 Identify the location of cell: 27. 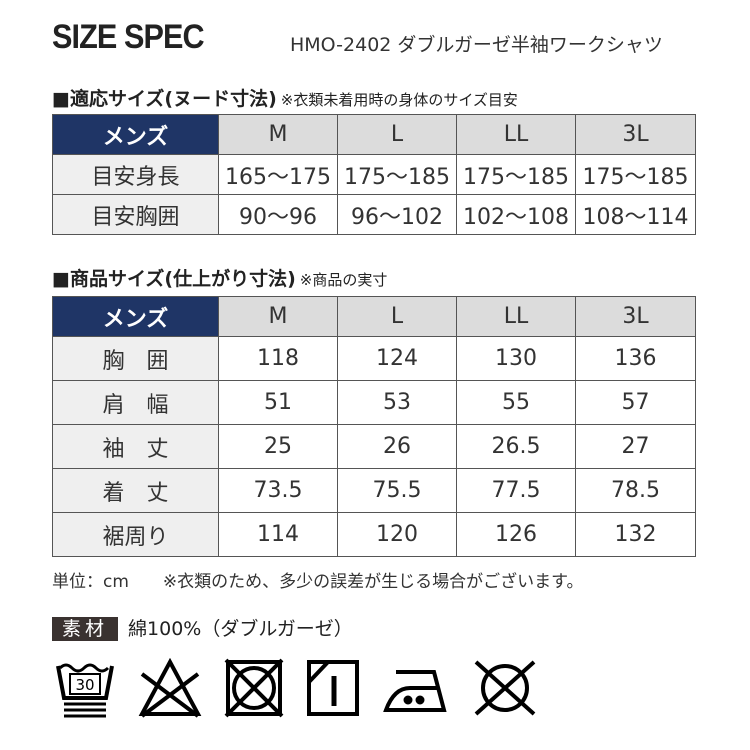
(635, 446).